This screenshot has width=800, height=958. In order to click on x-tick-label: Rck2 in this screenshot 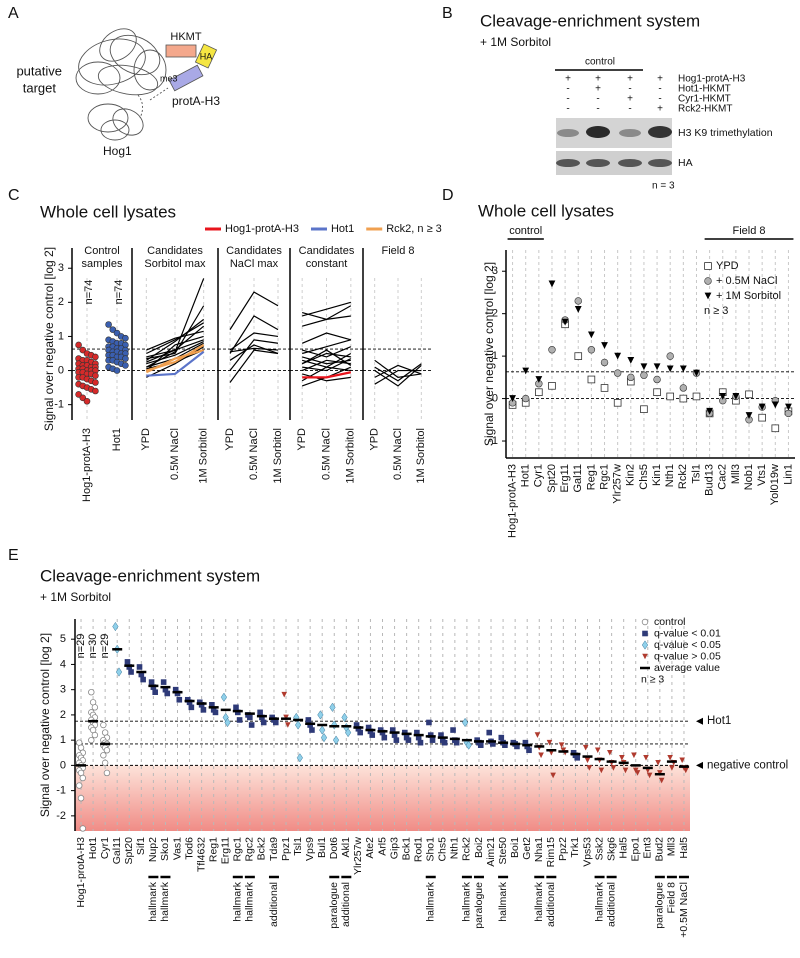, I will do `click(467, 849)`.